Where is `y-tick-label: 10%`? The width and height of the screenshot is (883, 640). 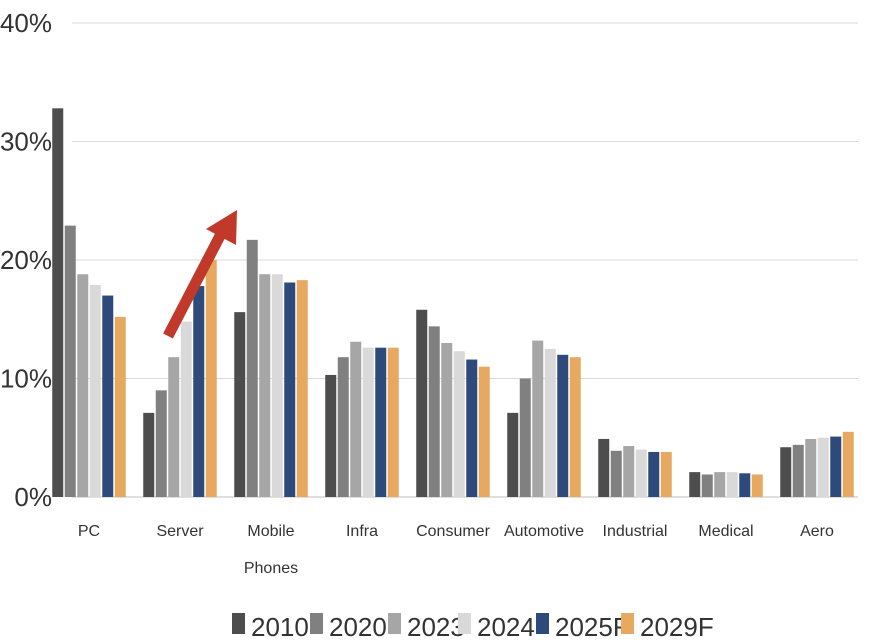 y-tick-label: 10% is located at coordinates (26, 379).